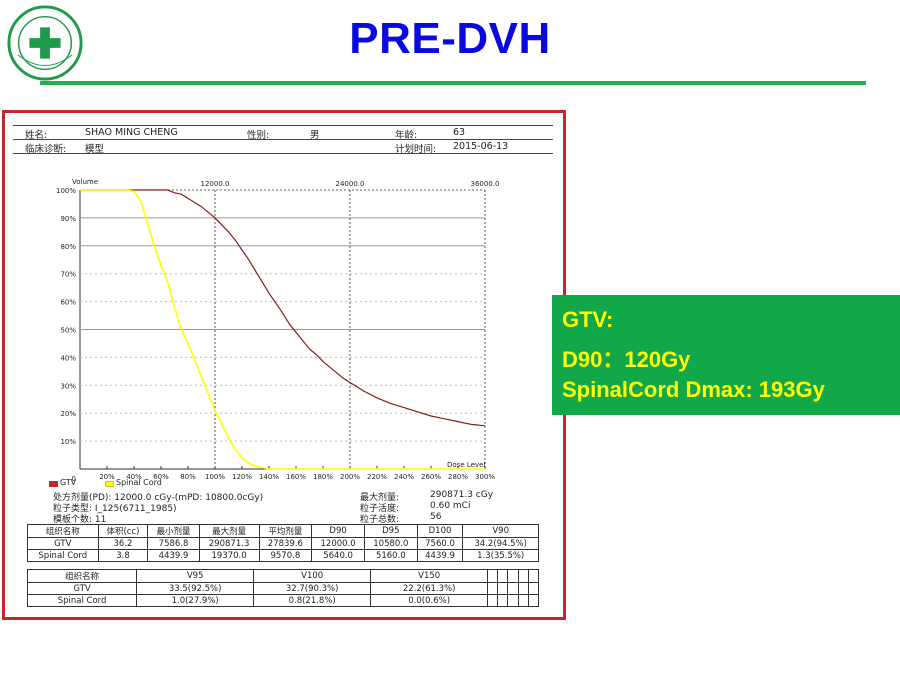  Describe the element at coordinates (229, 543) in the screenshot. I see `table-cell: 290871.3` at that location.